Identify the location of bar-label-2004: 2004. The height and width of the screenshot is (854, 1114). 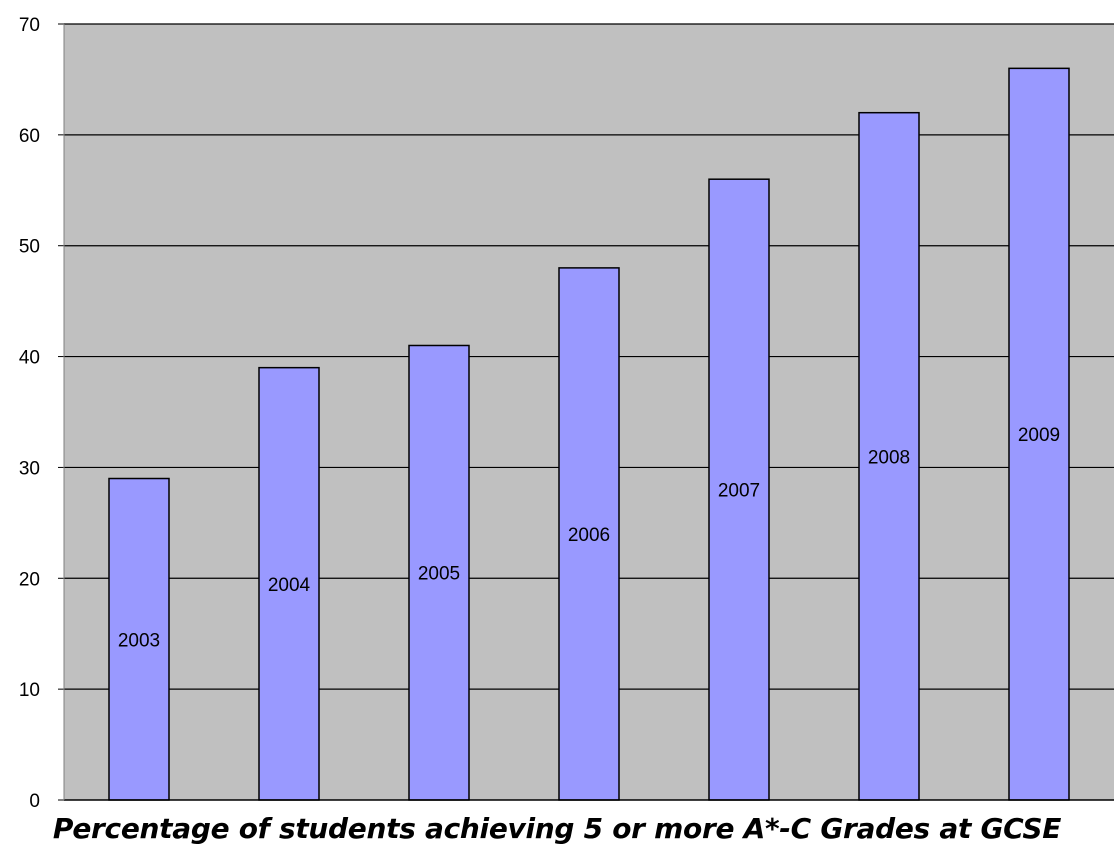
(289, 585).